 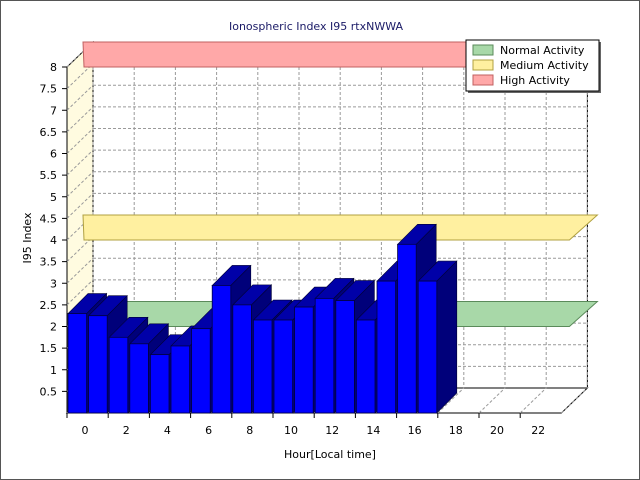 I want to click on y-tick-label: 2, so click(x=53, y=327).